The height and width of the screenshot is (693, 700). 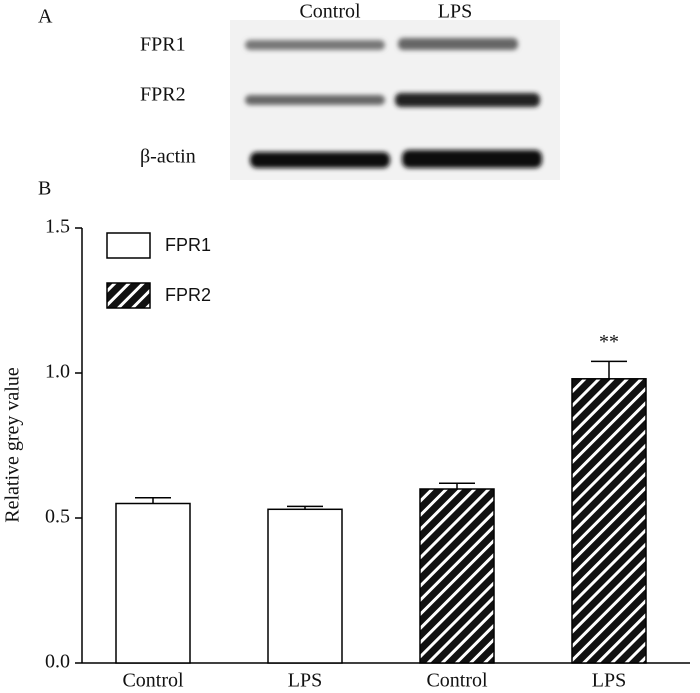 What do you see at coordinates (188, 245) in the screenshot?
I see `legend-label: FPR1` at bounding box center [188, 245].